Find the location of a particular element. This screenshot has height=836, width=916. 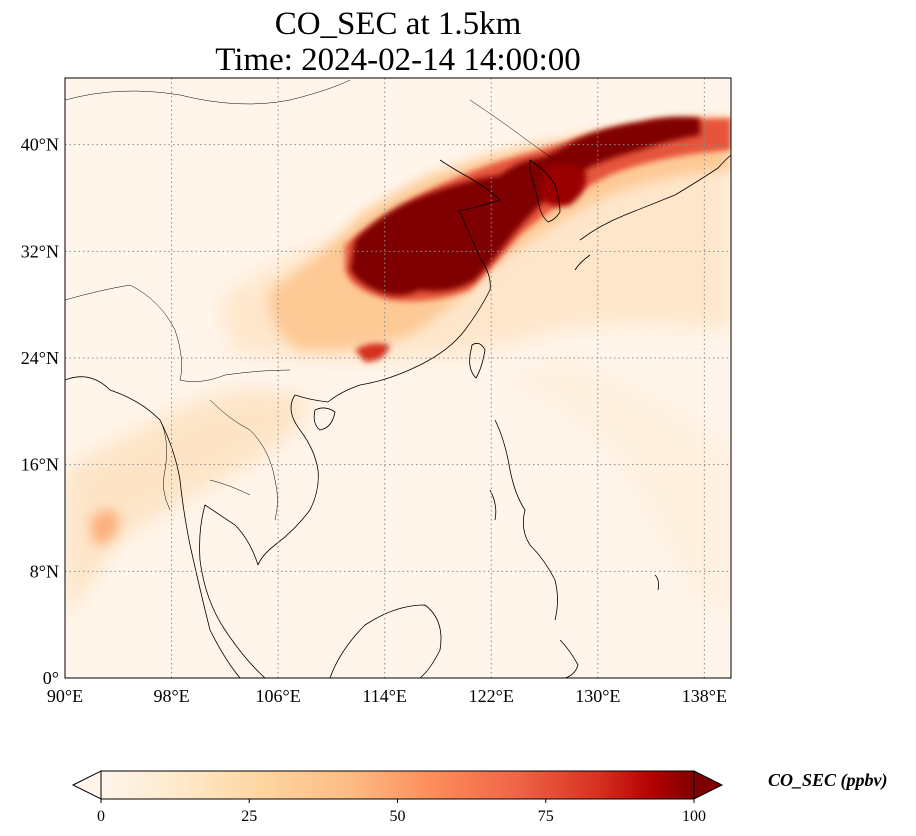

colorbar-tick-label: 100 is located at coordinates (694, 816).